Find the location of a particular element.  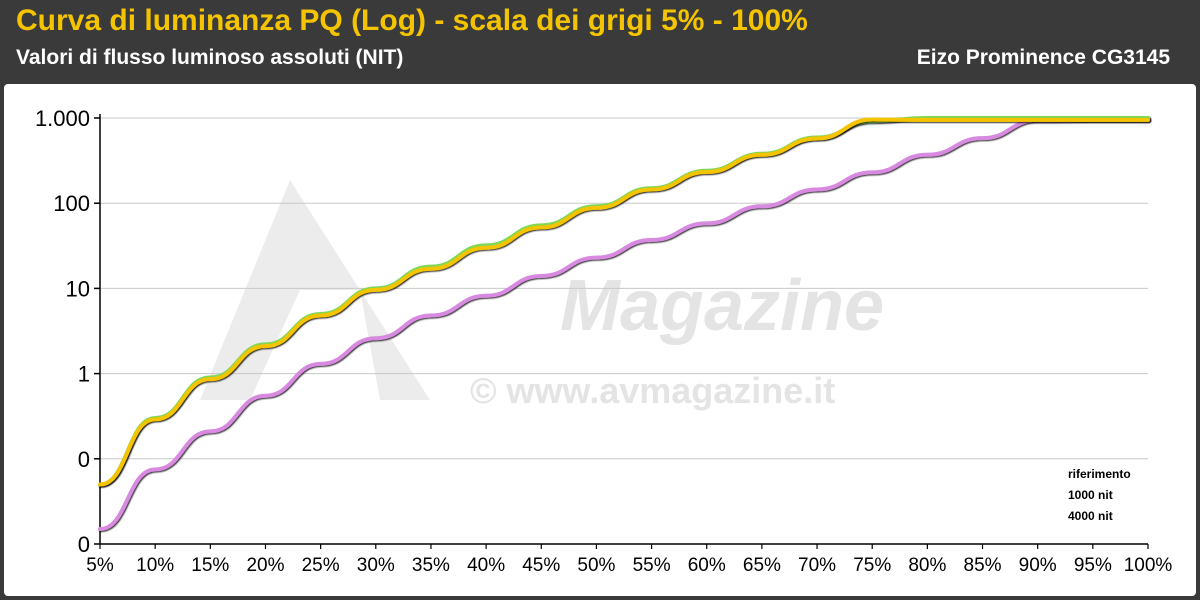

x-tick-label: 25% is located at coordinates (321, 565).